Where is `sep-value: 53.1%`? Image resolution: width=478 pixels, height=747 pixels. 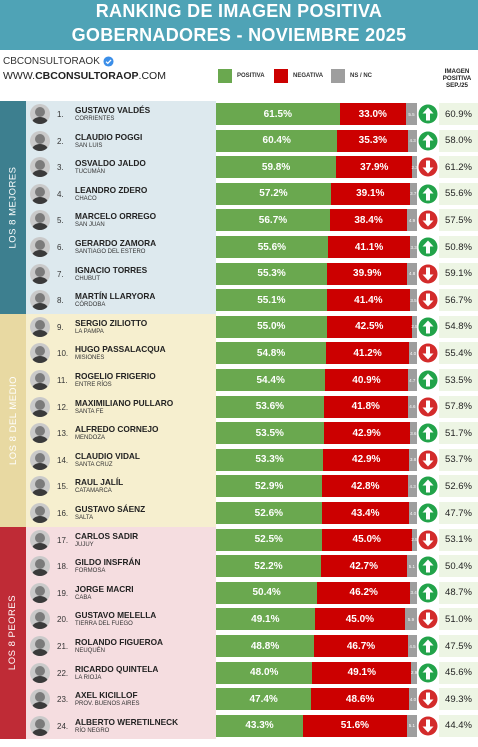
sep-value: 53.1% is located at coordinates (458, 539).